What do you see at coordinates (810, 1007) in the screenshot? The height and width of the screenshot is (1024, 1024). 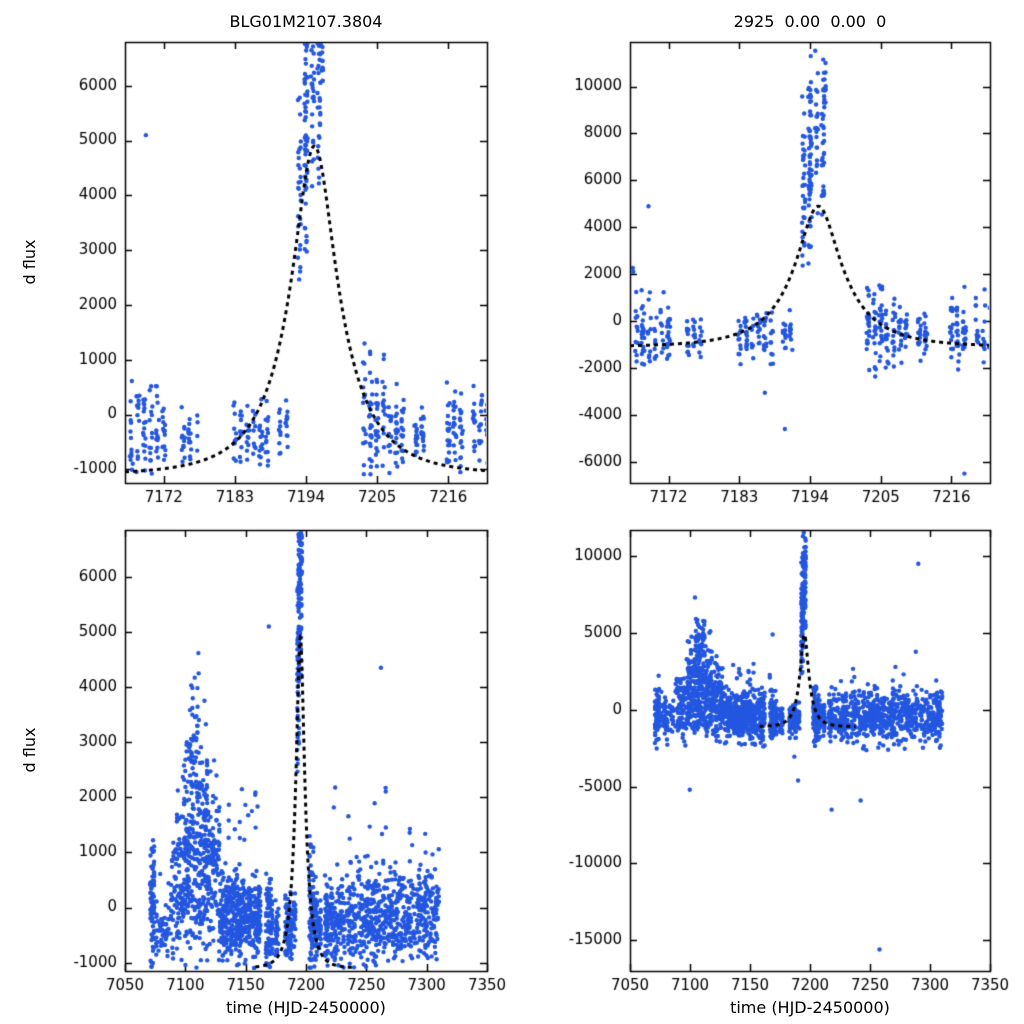 I see `x-axis-label-bottom-right: time (HJD-2450000)` at bounding box center [810, 1007].